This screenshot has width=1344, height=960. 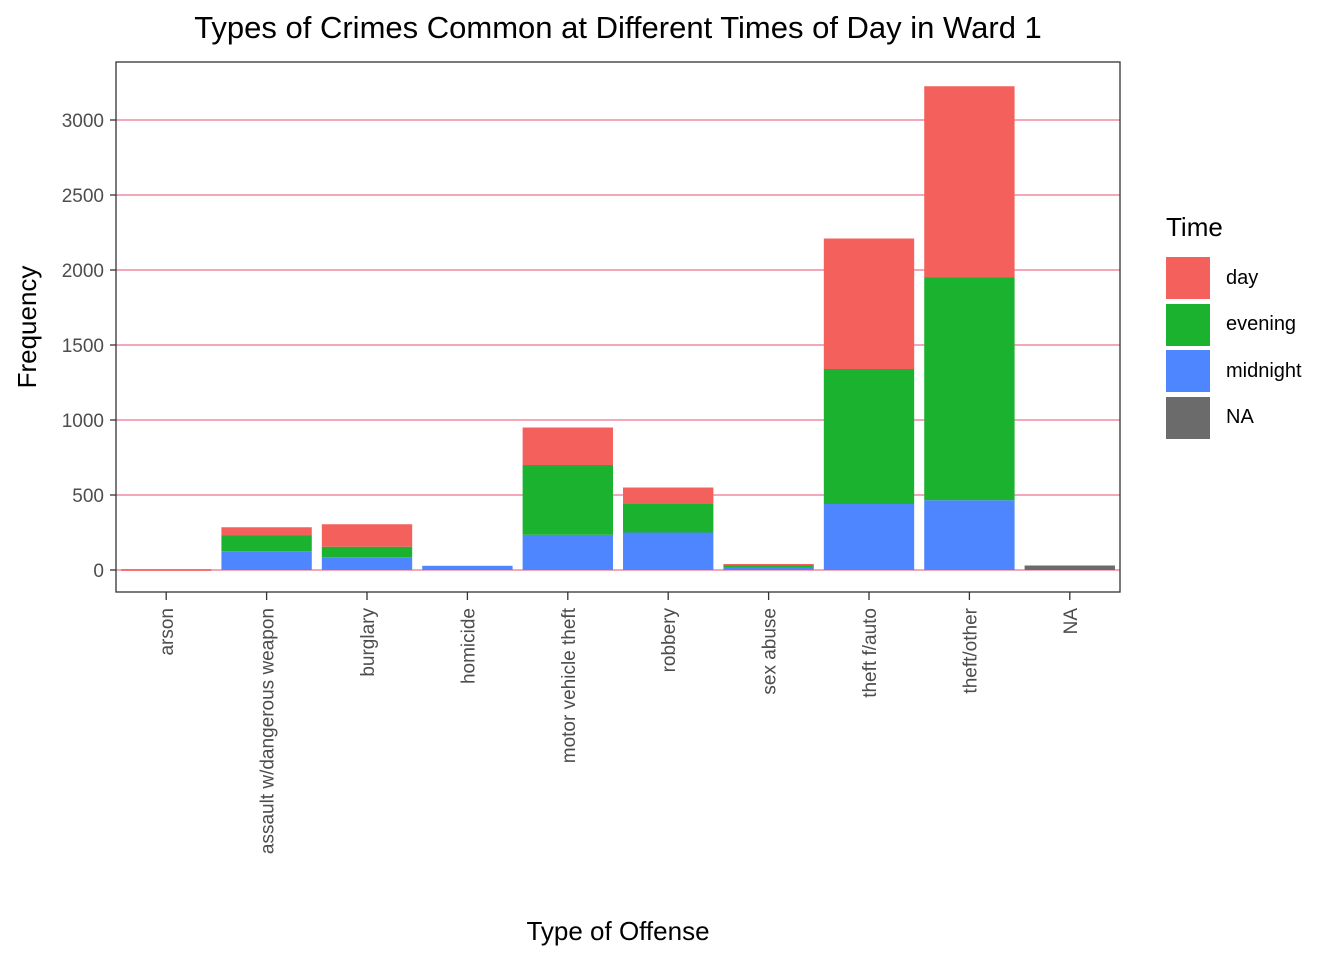 I want to click on y-axis: 0 500 1000 1500 2000 2500 3000, so click(x=89, y=346).